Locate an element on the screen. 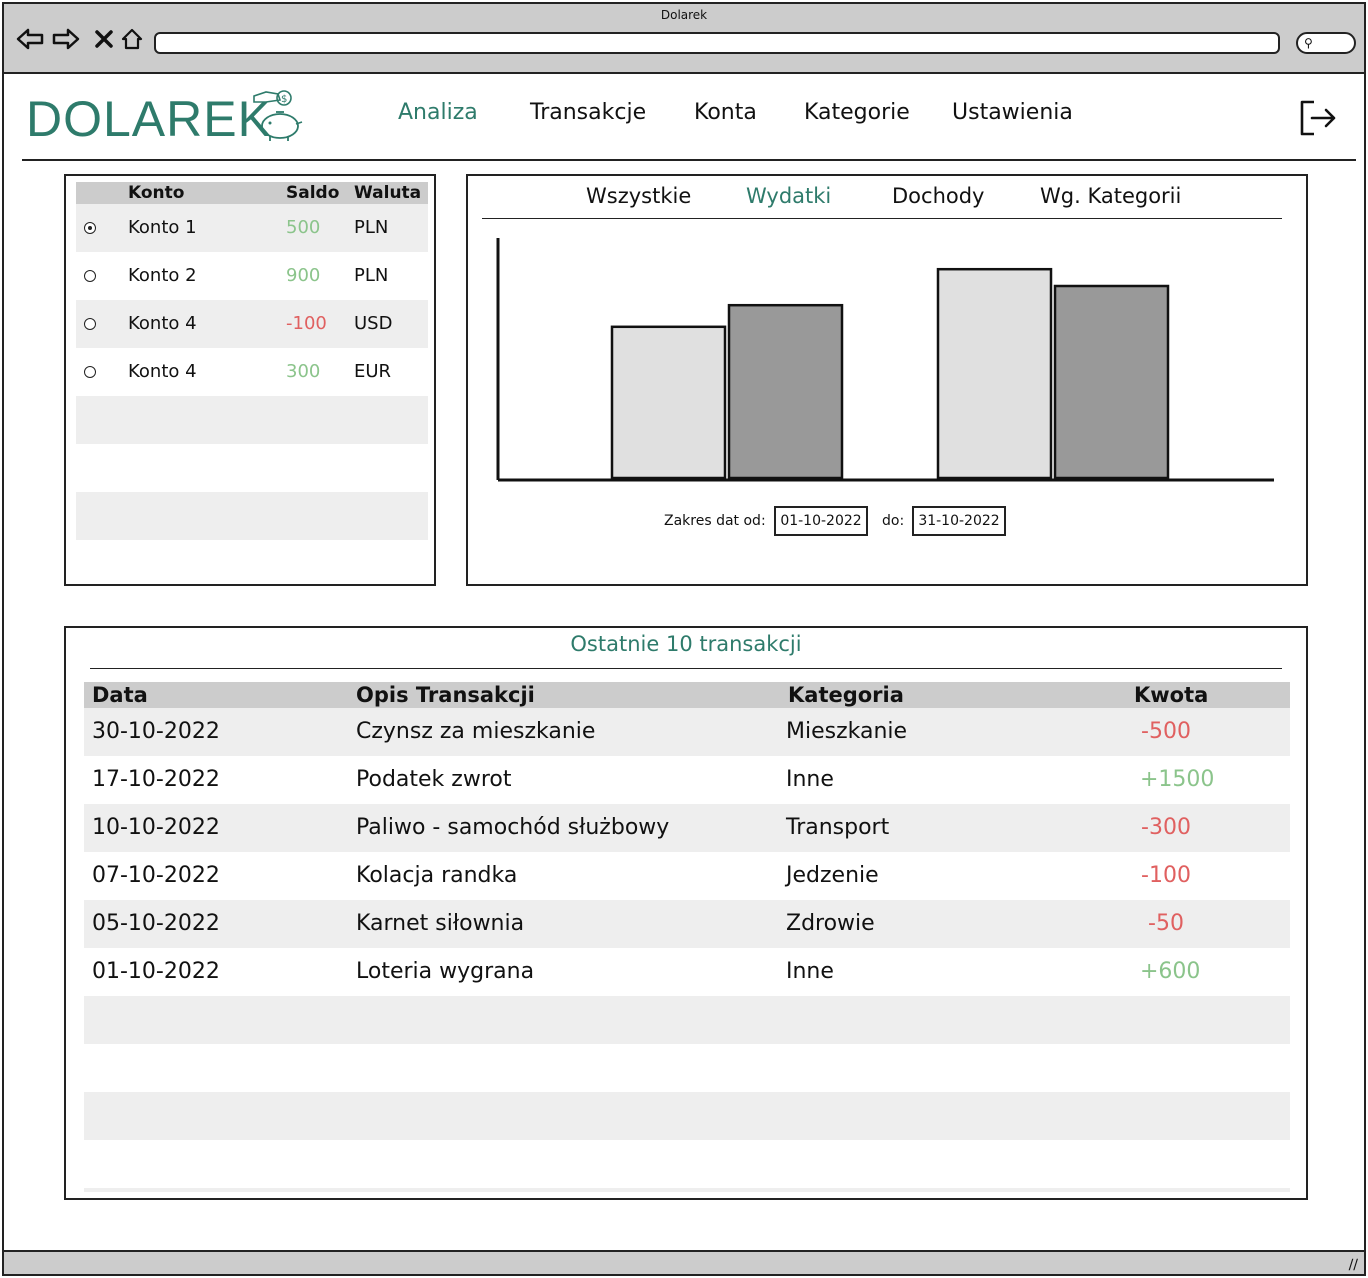 The width and height of the screenshot is (1368, 1278). transactions-header: Data Opis Transakcji Kategoria Kwota is located at coordinates (687, 695).